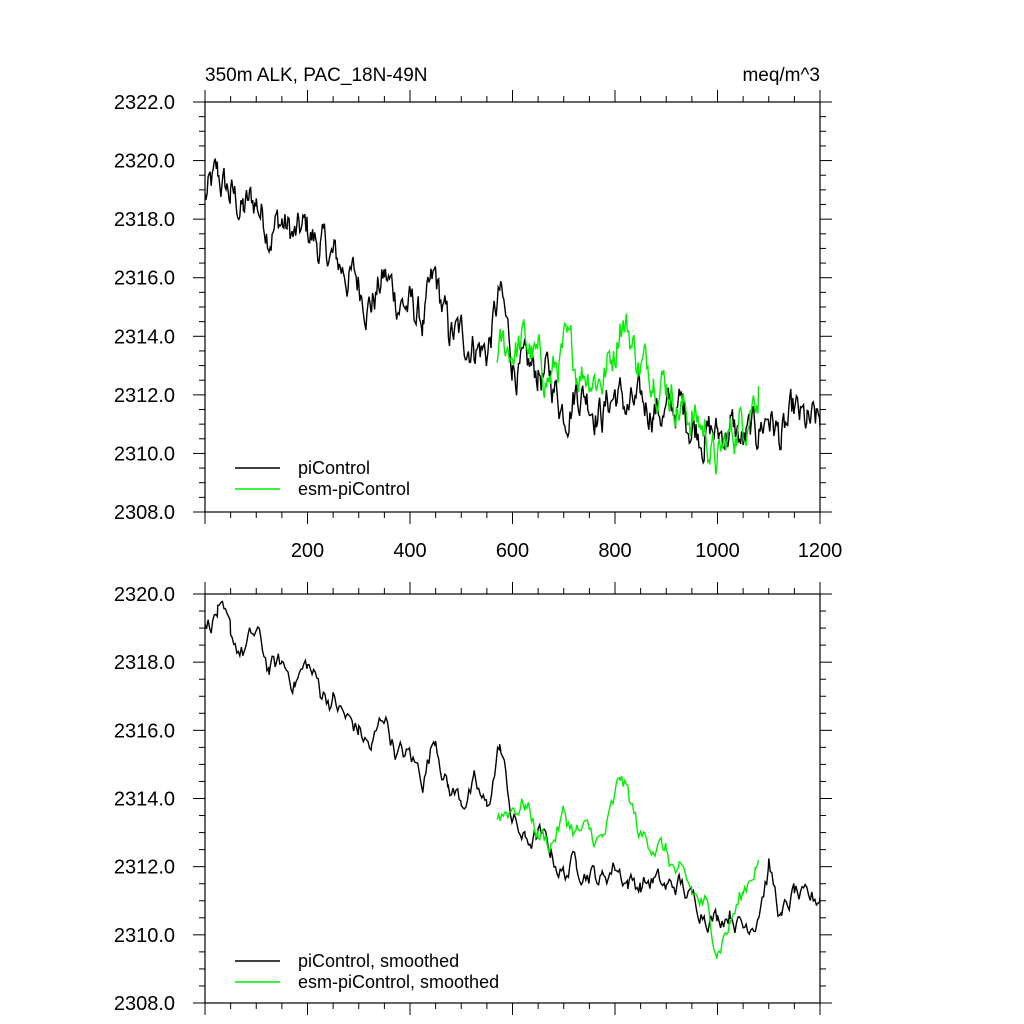 The width and height of the screenshot is (1024, 1024). I want to click on legend-label: piControl, so click(334, 468).